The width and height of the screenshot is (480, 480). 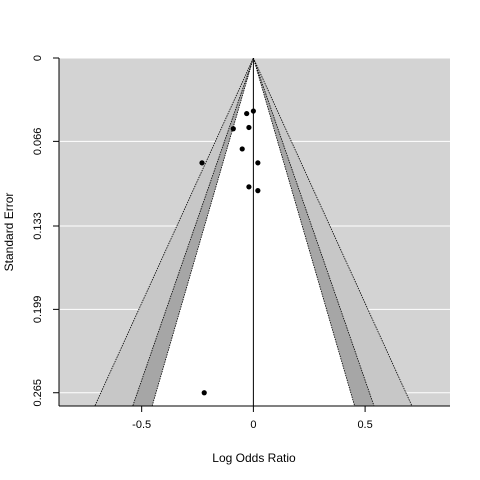 I want to click on y-tick-label-4: 0.265, so click(x=38, y=393).